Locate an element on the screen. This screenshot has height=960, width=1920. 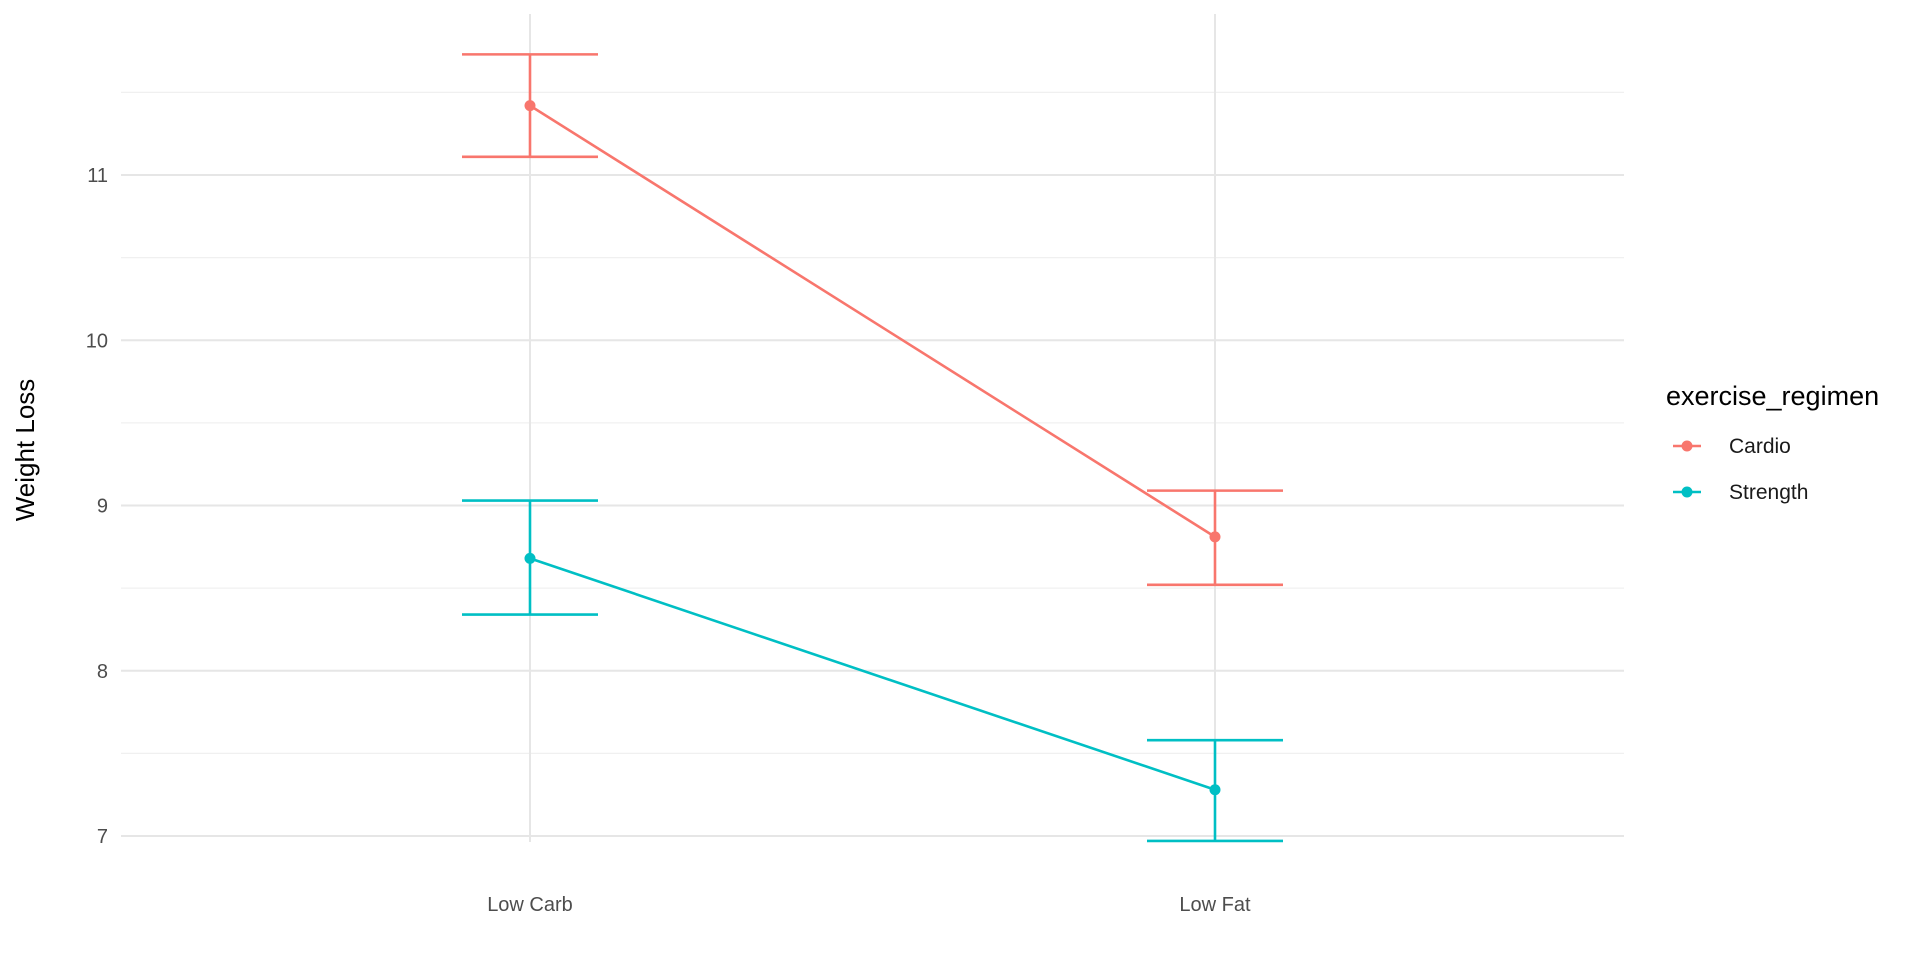
legend-label: Strength is located at coordinates (1768, 492).